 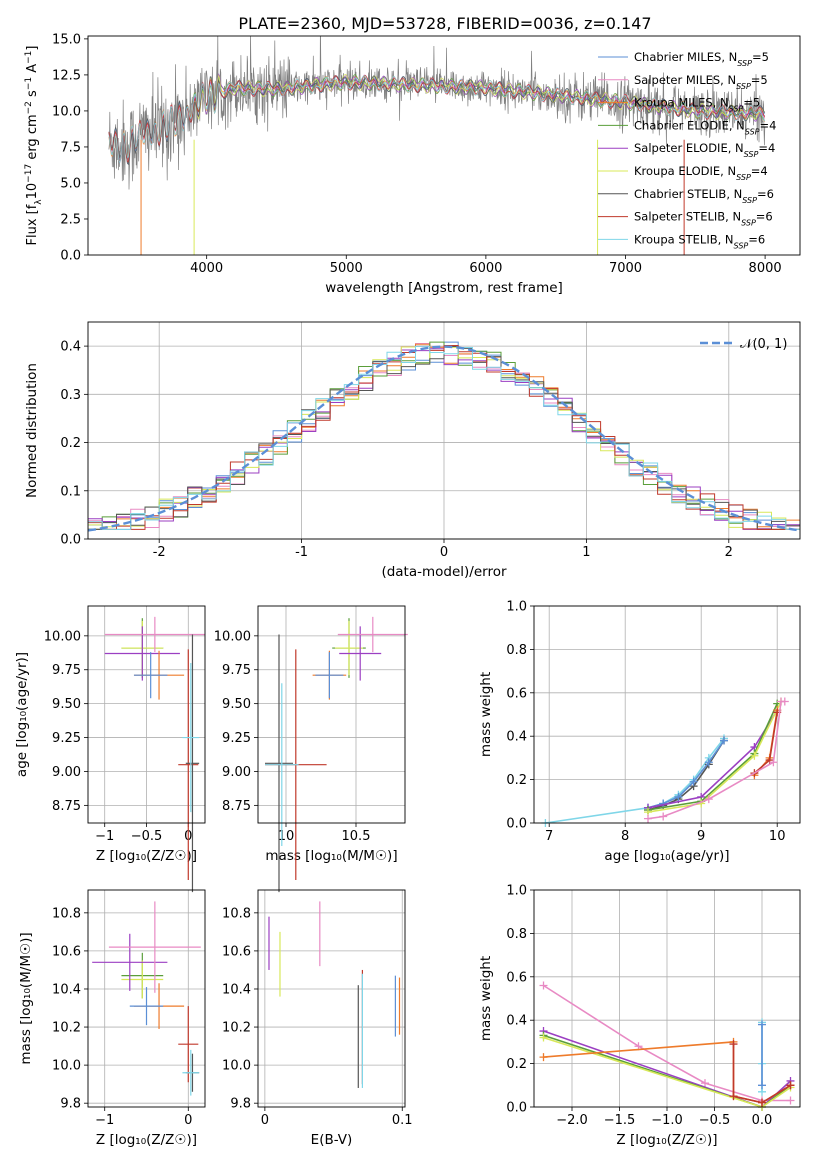 I want to click on y-axis-label: Normed distribution, so click(x=32, y=430).